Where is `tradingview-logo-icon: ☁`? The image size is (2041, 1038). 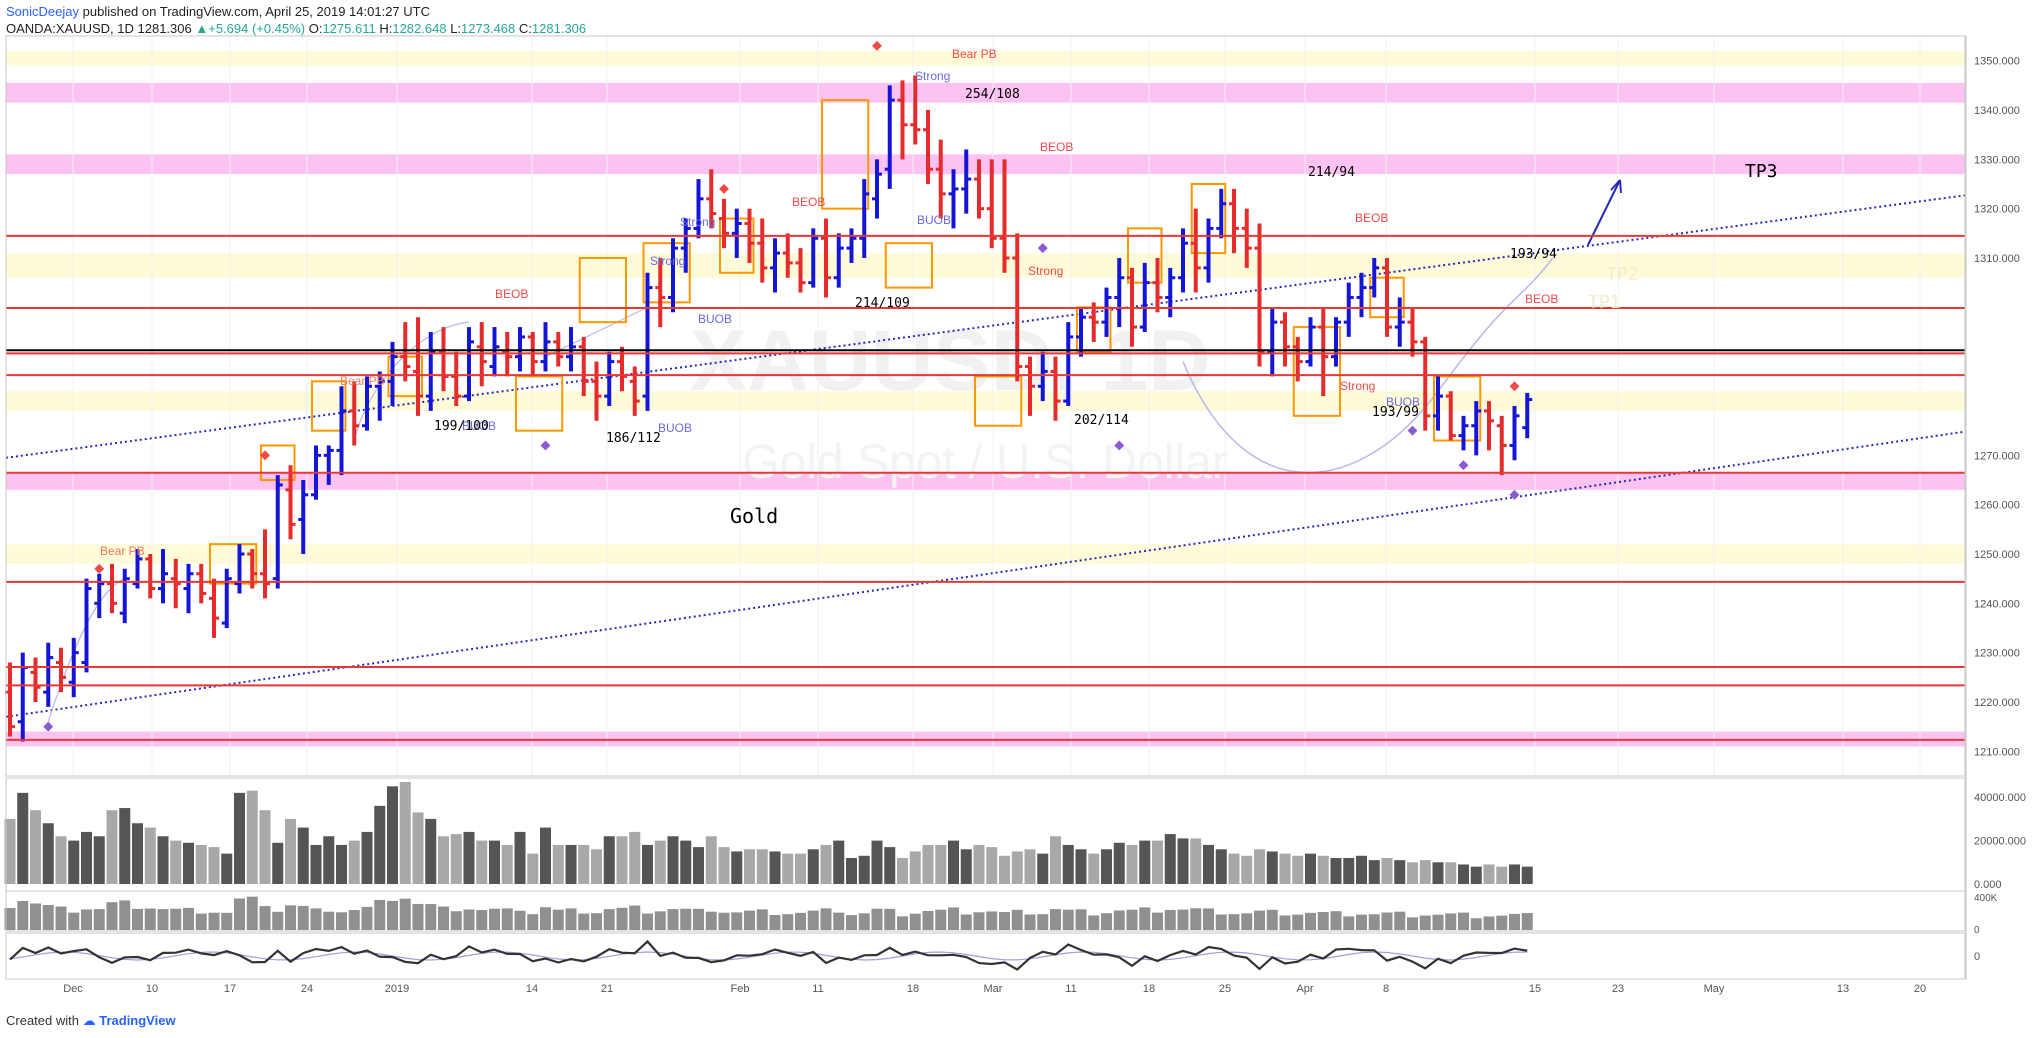
tradingview-logo-icon: ☁ is located at coordinates (89, 1020).